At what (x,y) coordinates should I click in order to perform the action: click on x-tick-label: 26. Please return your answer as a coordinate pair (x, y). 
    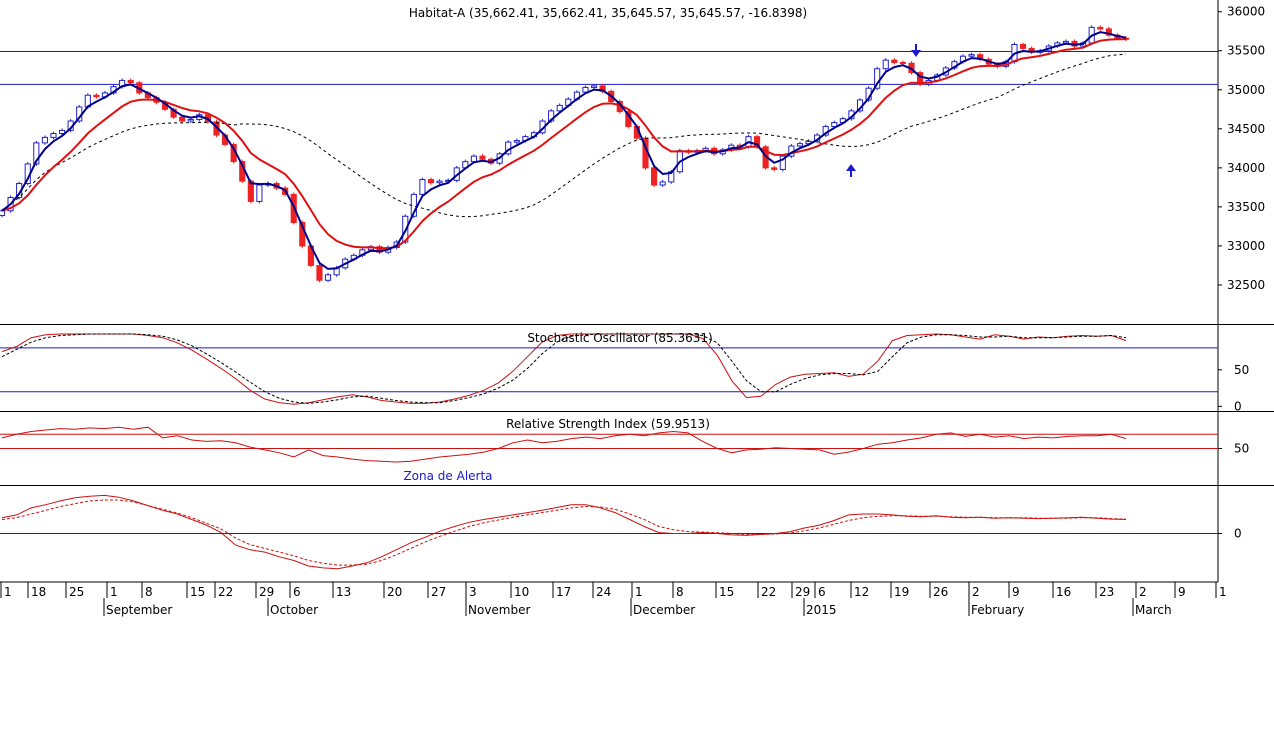
    Looking at the image, I should click on (940, 592).